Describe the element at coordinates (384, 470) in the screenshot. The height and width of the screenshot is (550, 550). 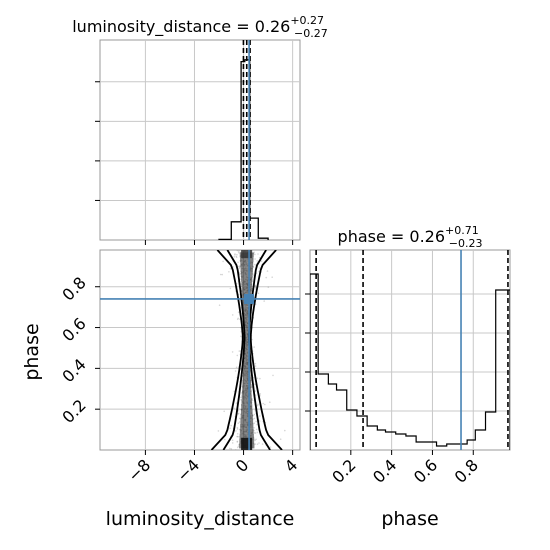
I see `x-tick-label: 0.4` at that location.